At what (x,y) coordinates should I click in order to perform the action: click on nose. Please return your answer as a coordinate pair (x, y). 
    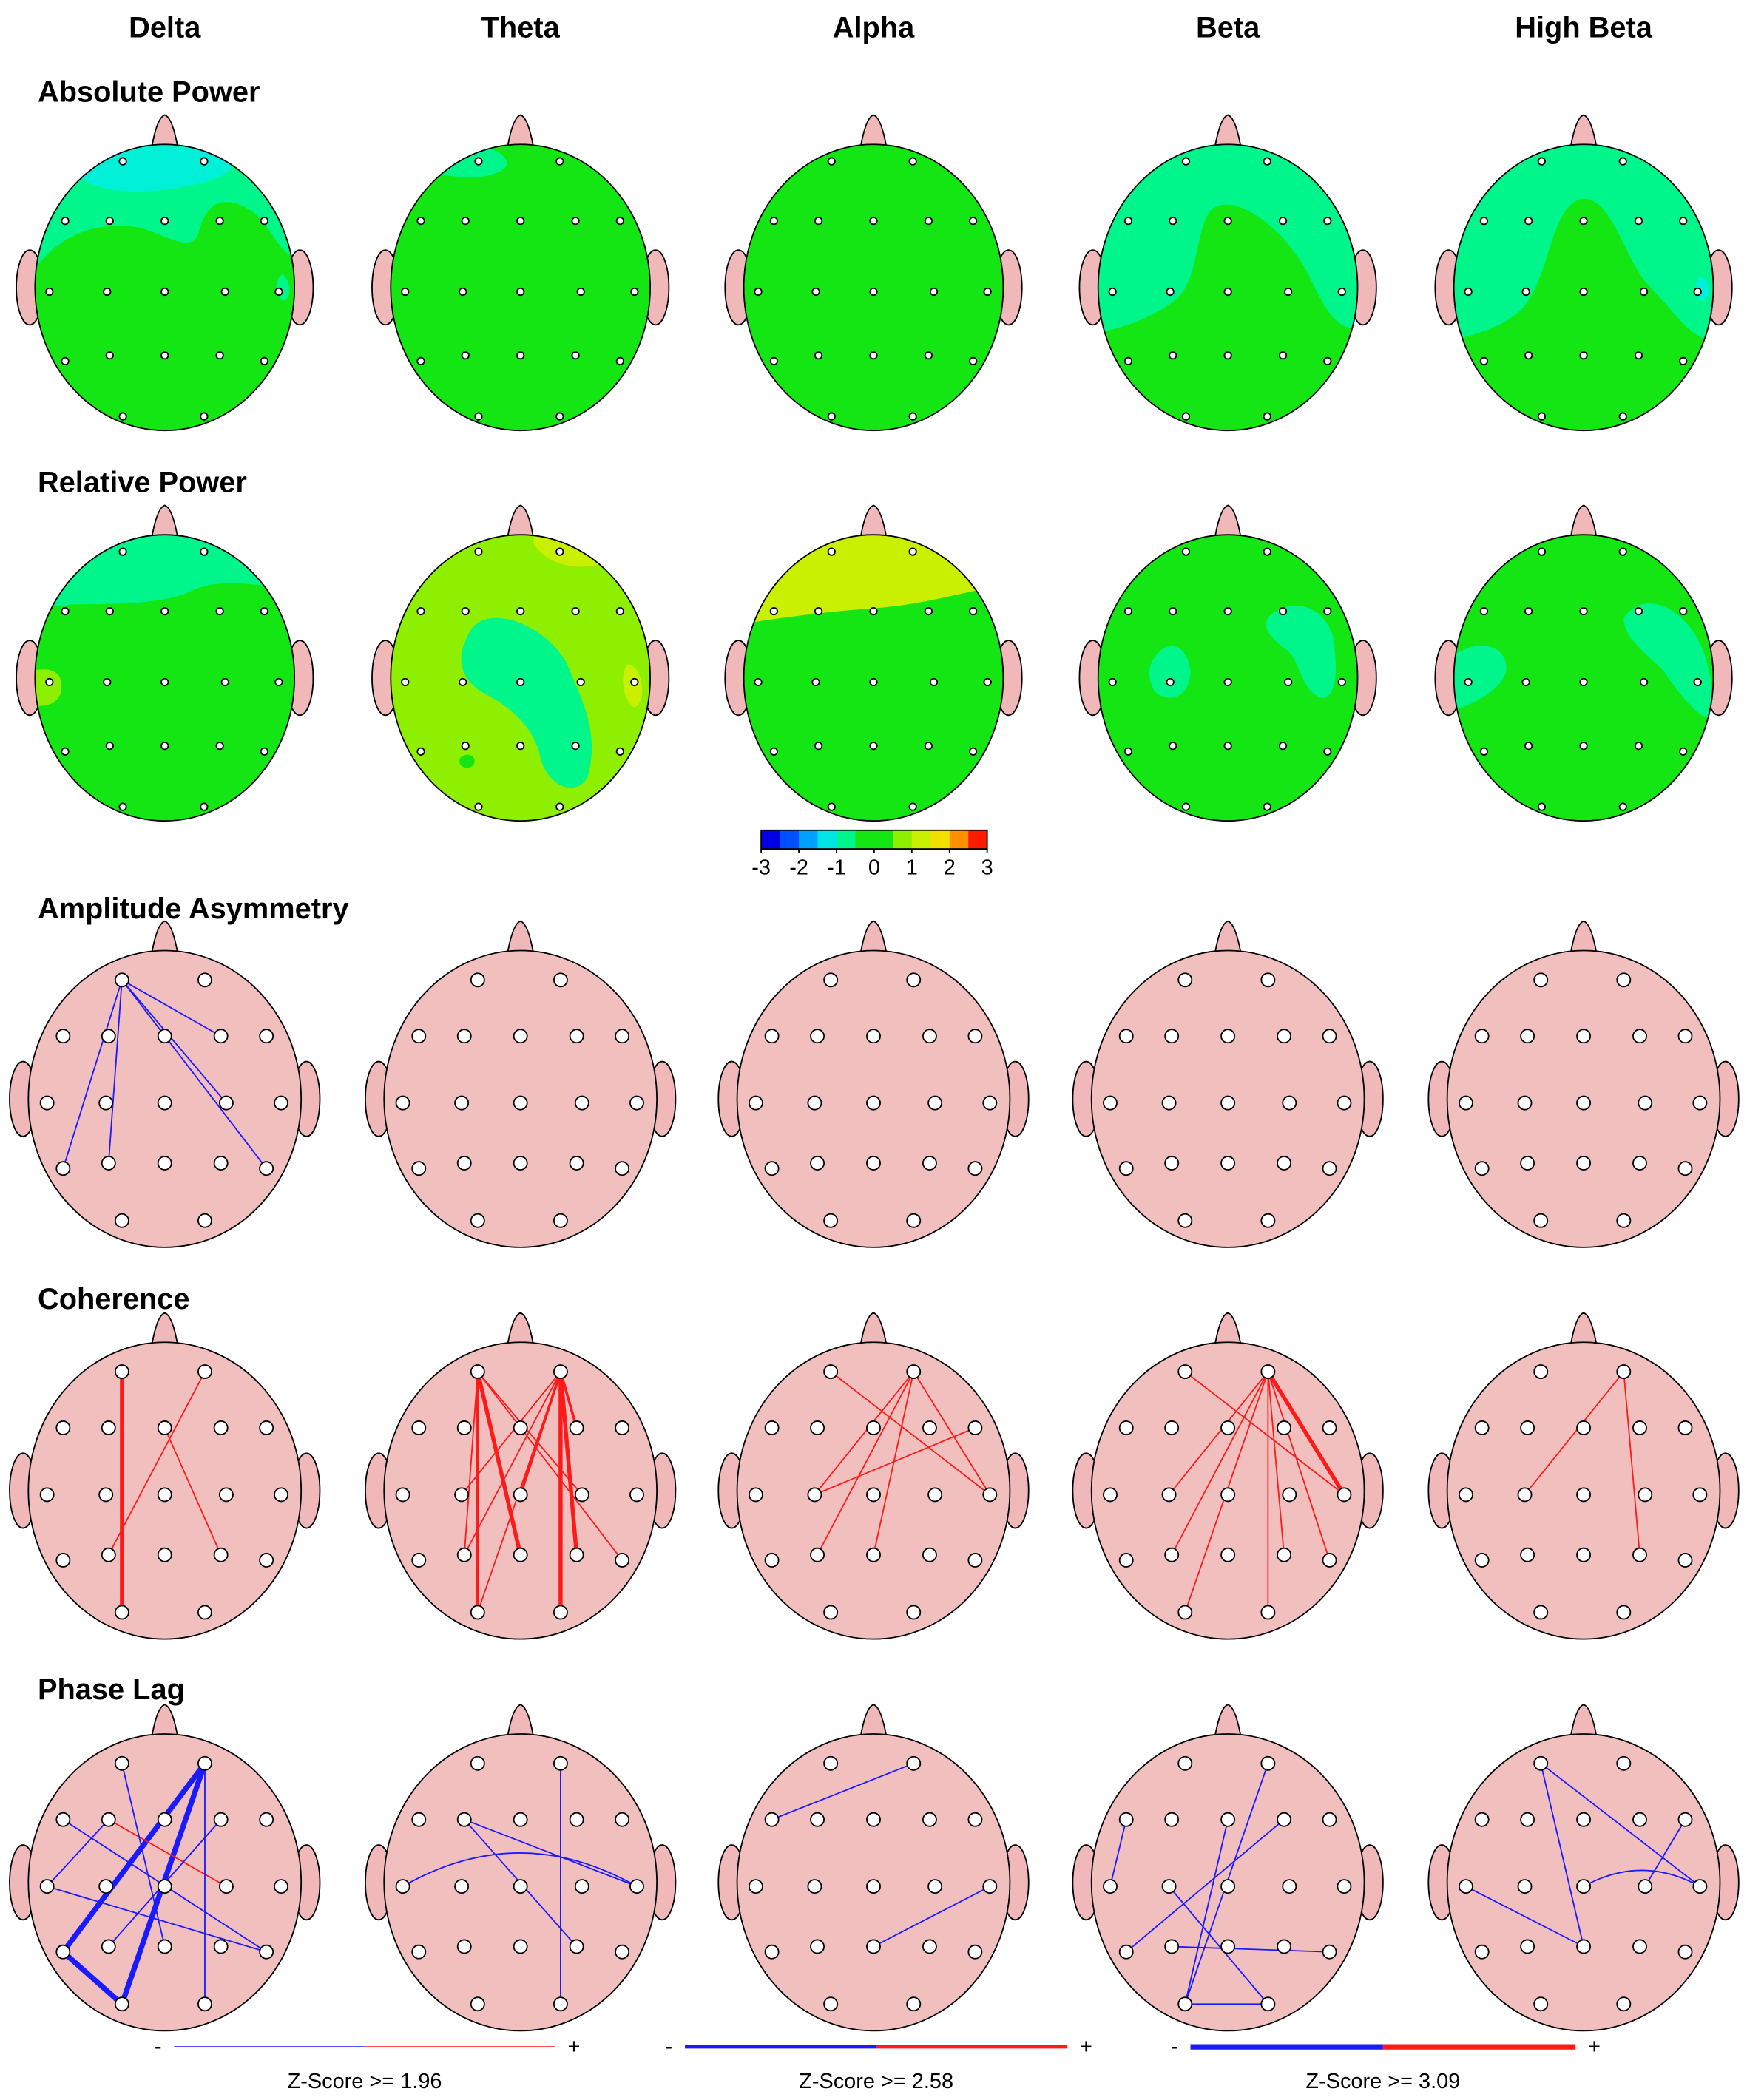
    Looking at the image, I should click on (1228, 1330).